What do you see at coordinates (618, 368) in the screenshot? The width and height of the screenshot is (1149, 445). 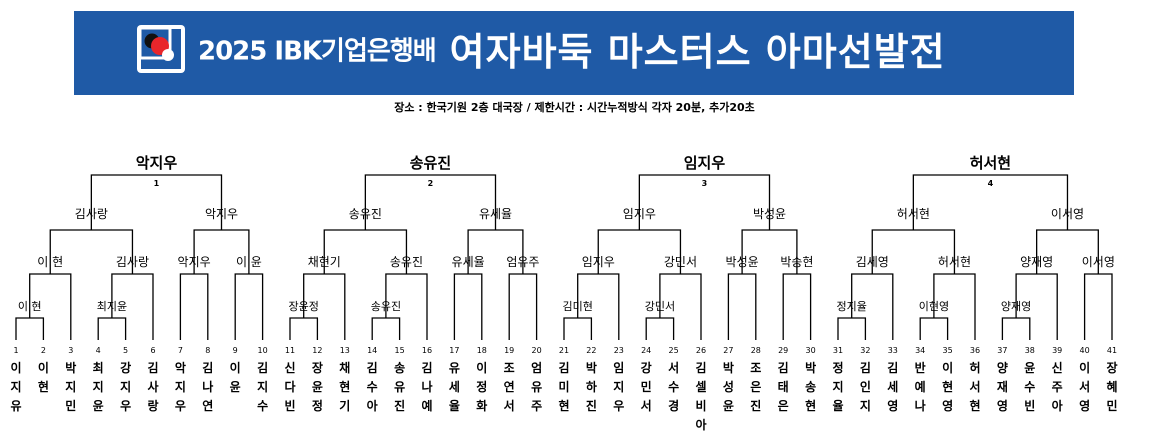 I see `player-name-char: 임` at bounding box center [618, 368].